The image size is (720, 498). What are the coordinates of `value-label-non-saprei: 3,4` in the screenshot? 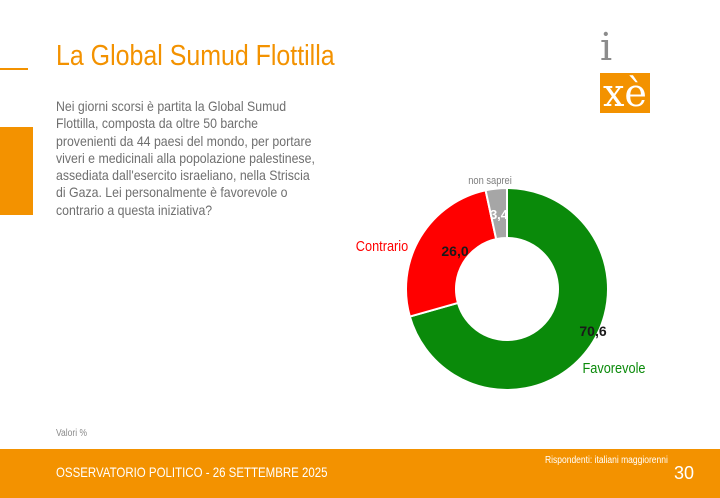 It's located at (499, 214).